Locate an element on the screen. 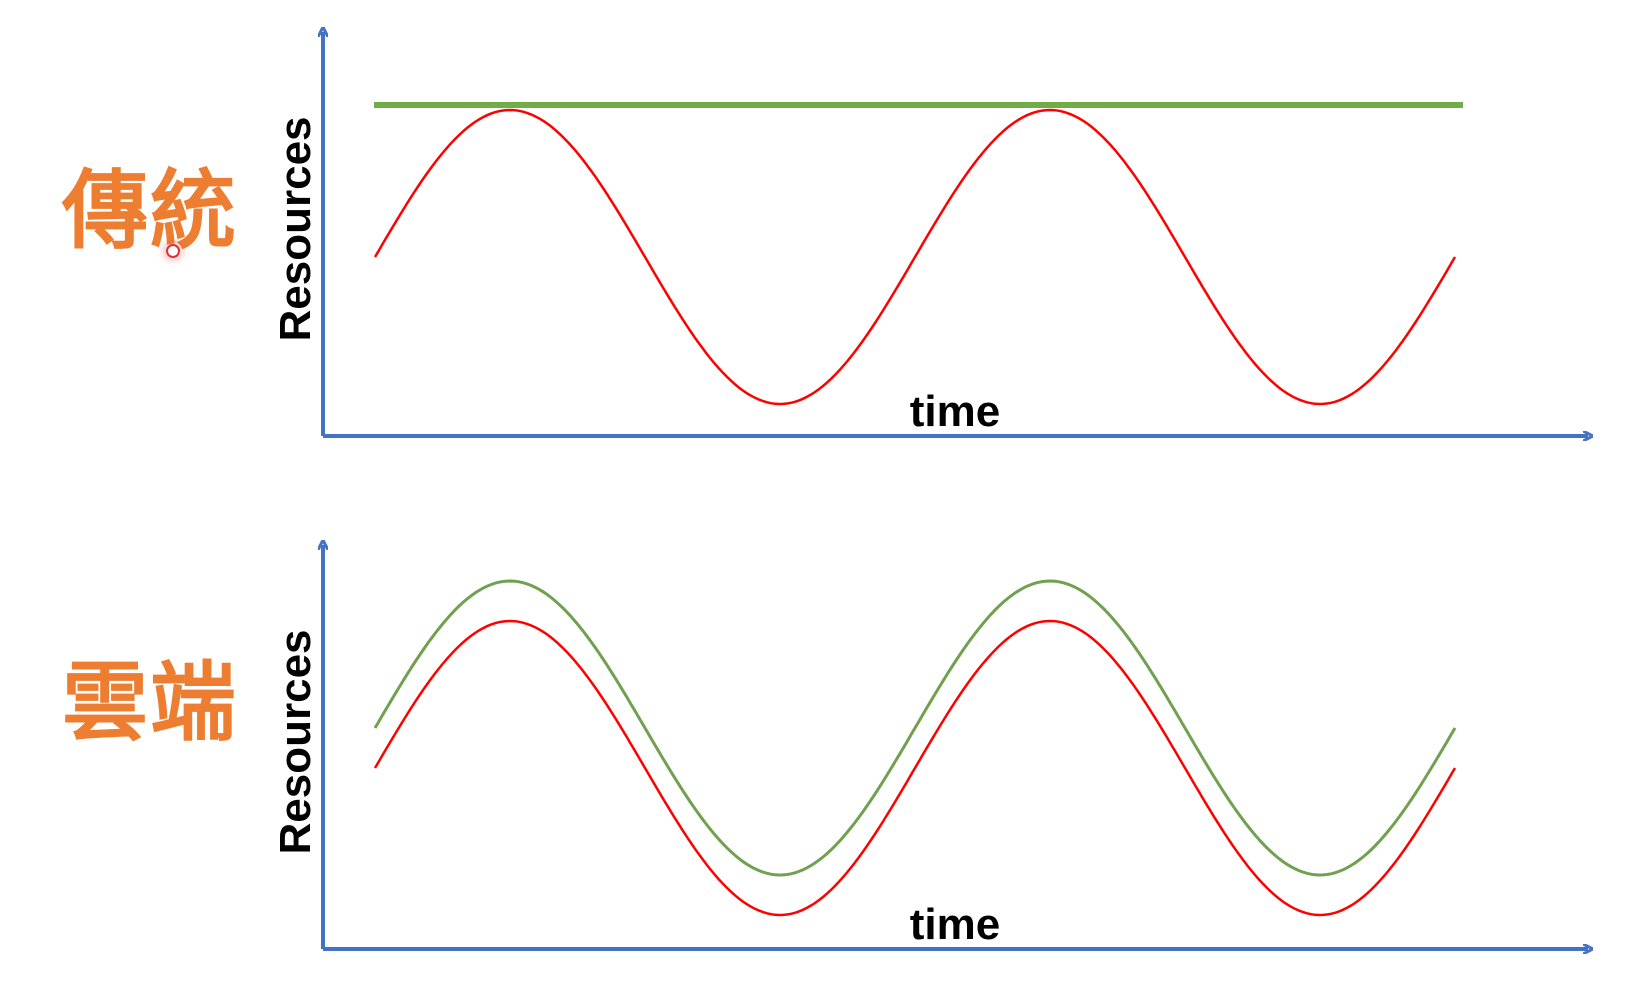 The height and width of the screenshot is (995, 1629). traditional-xlabel: time is located at coordinates (955, 411).